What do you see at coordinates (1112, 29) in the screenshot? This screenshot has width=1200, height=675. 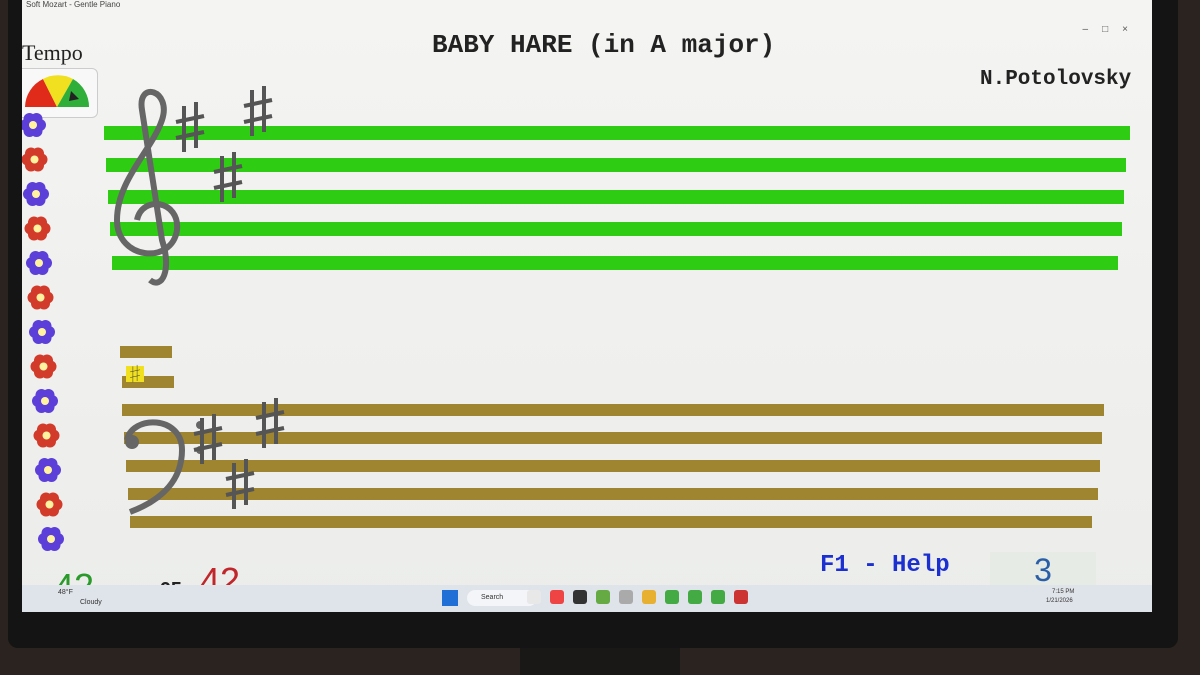 I see `window-controls: –□×` at bounding box center [1112, 29].